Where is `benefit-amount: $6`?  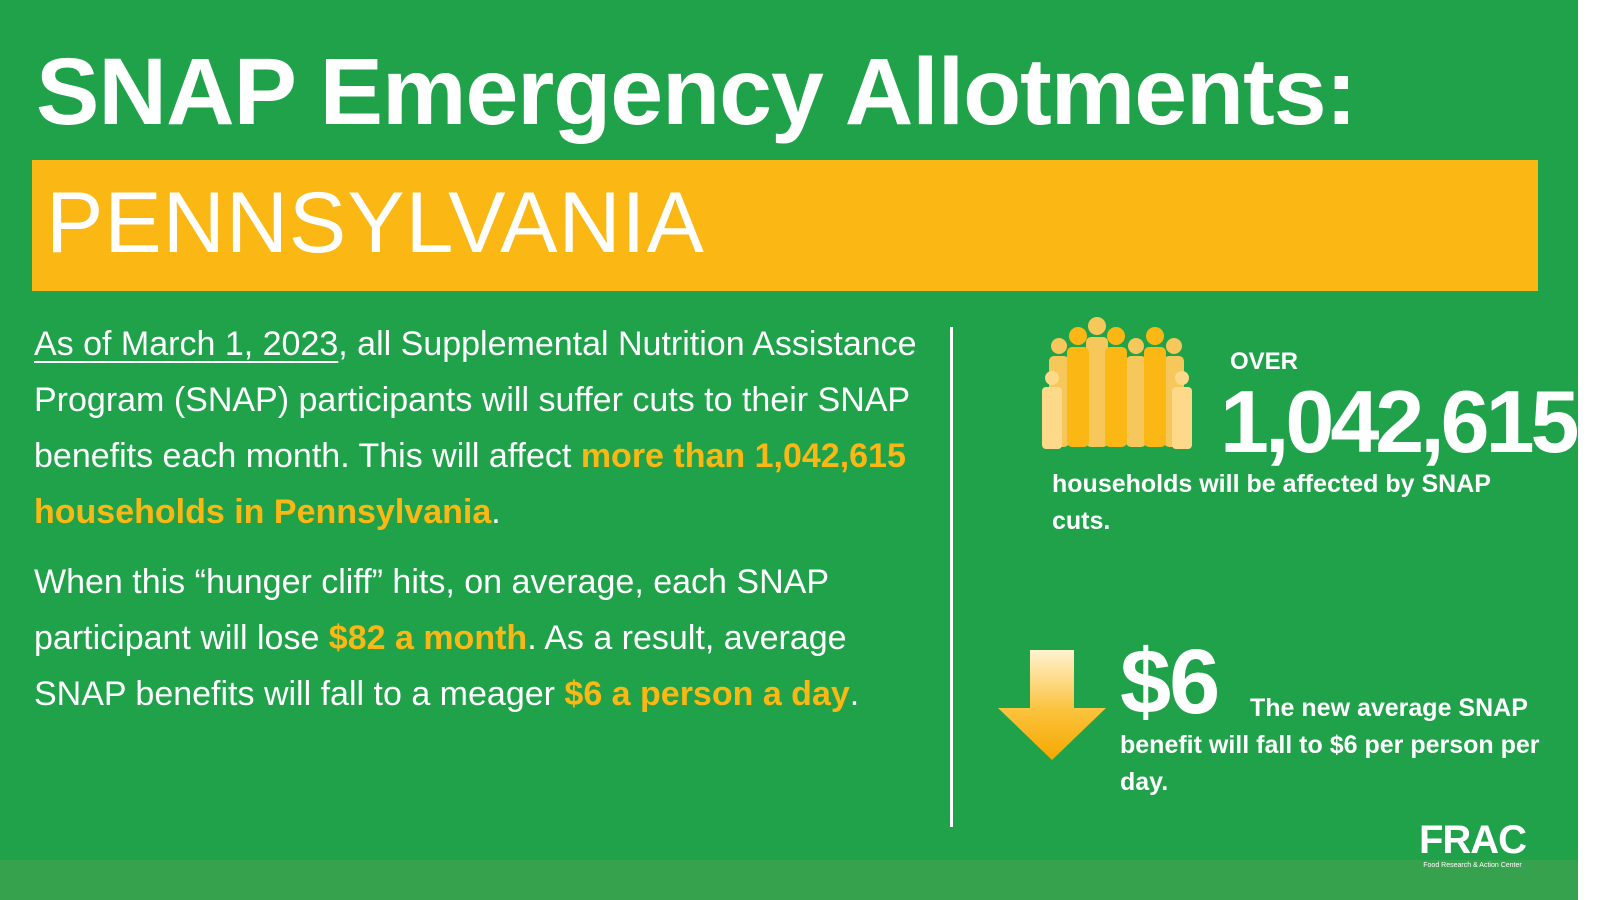
benefit-amount: $6 is located at coordinates (1170, 682).